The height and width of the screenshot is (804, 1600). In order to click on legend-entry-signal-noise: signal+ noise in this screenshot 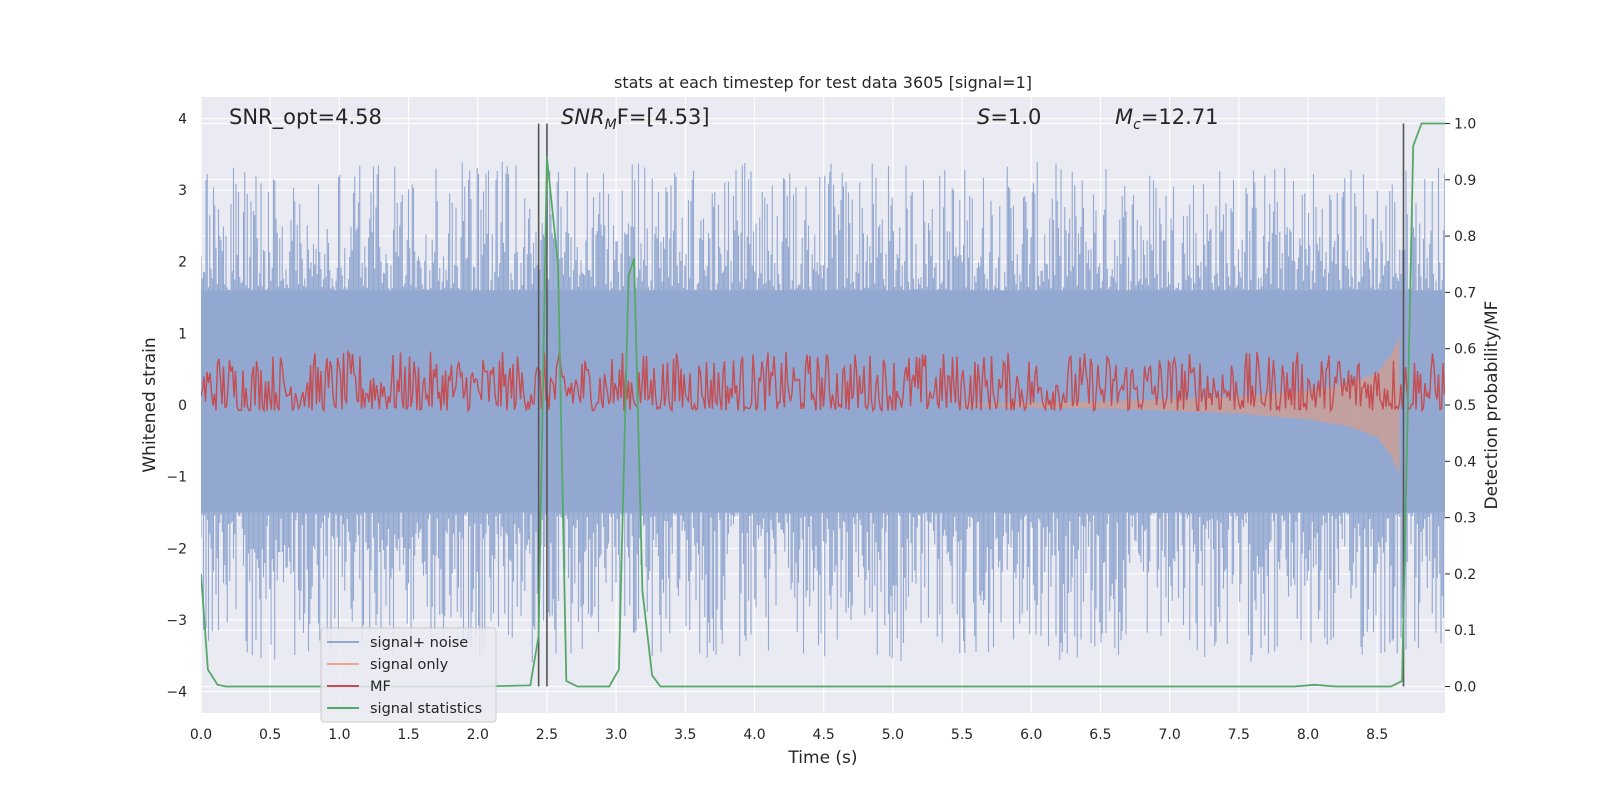, I will do `click(397, 643)`.